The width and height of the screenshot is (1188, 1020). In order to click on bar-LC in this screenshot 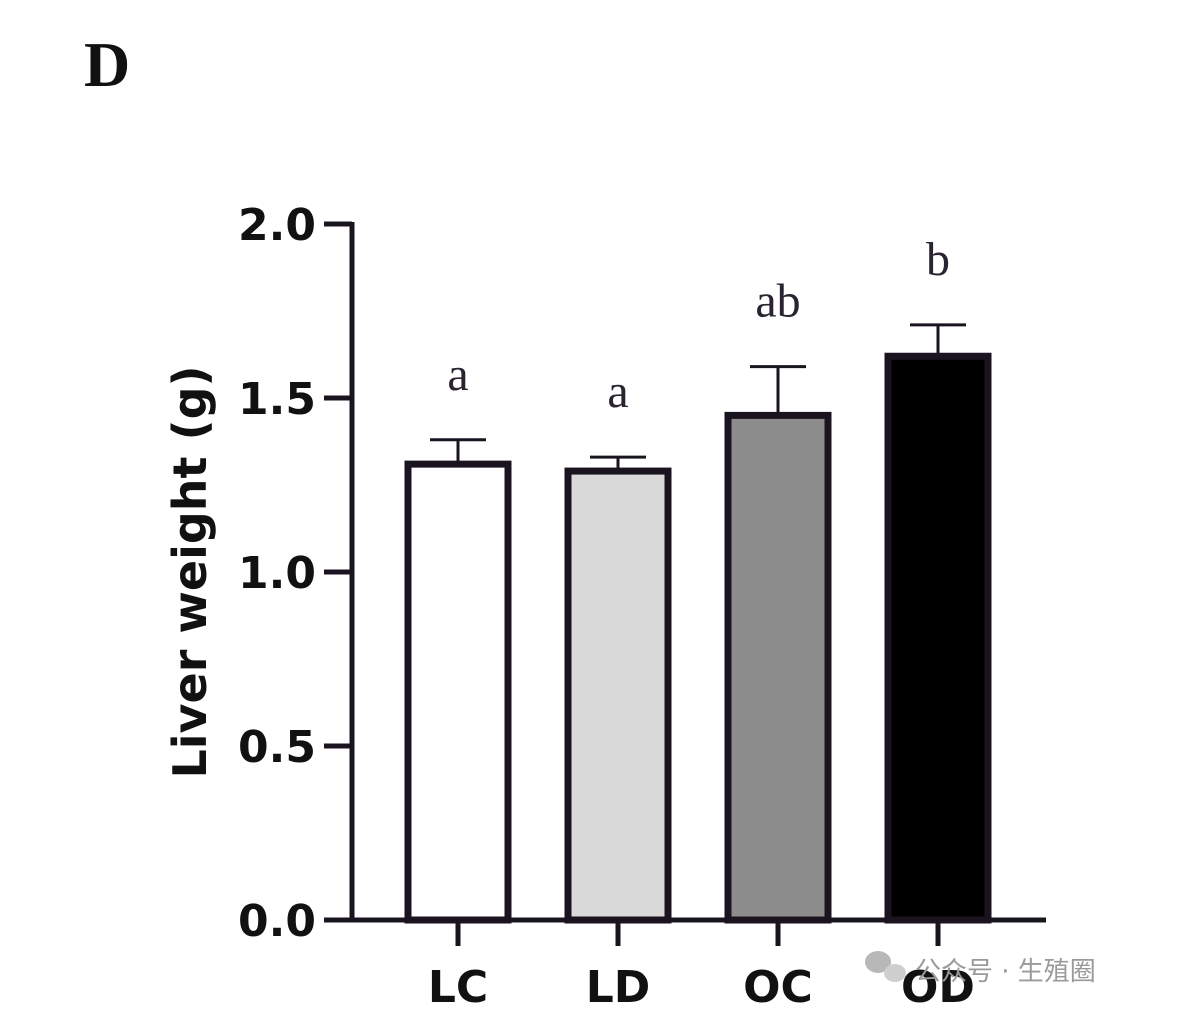, I will do `click(458, 692)`.